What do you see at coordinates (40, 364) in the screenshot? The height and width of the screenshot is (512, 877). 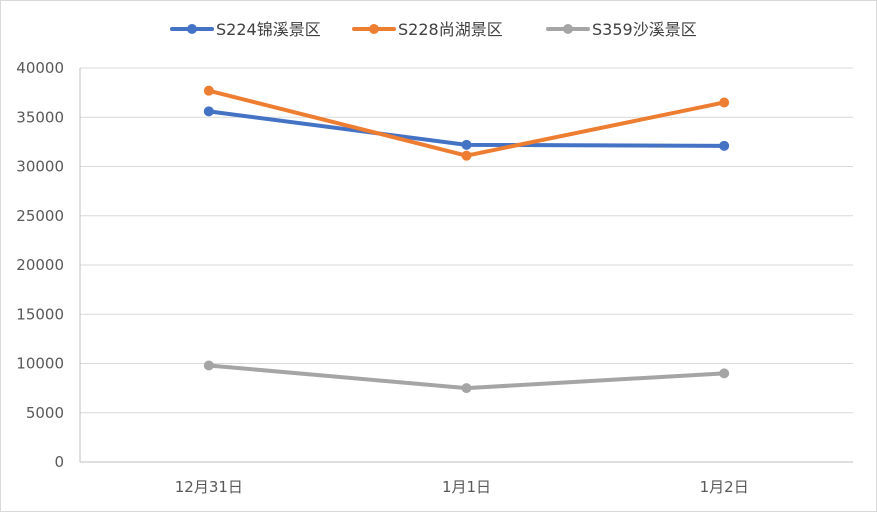 I see `y-tick-label-10000: 10000` at bounding box center [40, 364].